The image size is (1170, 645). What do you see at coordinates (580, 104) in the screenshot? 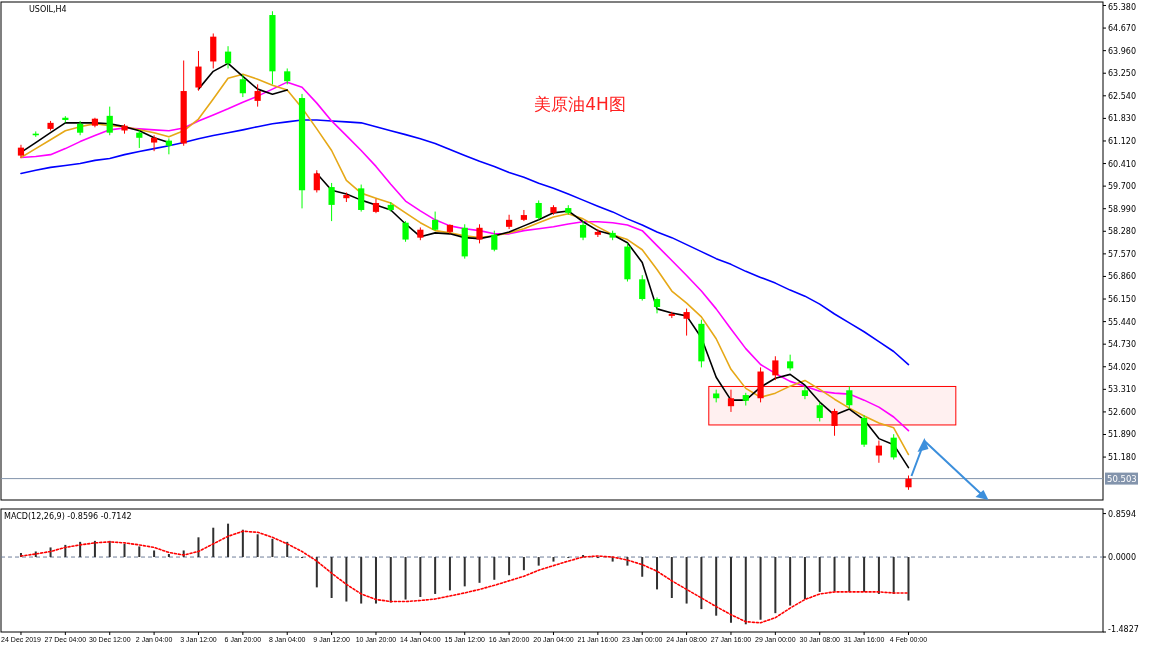
I see `annotation: 美原油4H图` at bounding box center [580, 104].